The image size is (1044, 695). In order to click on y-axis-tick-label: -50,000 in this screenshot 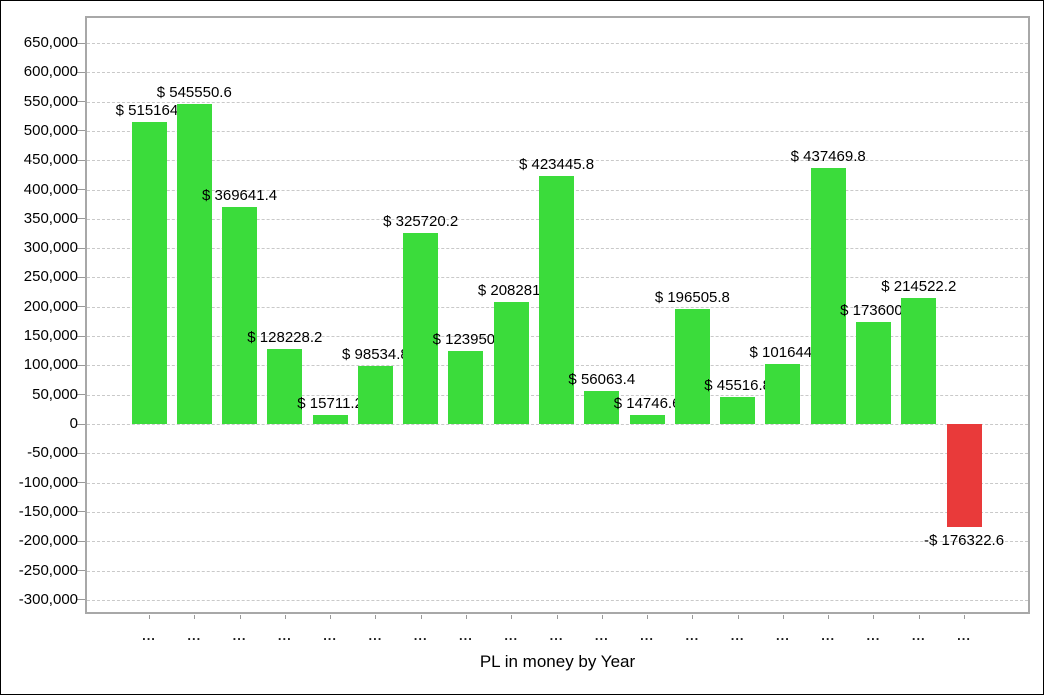, I will do `click(52, 453)`.